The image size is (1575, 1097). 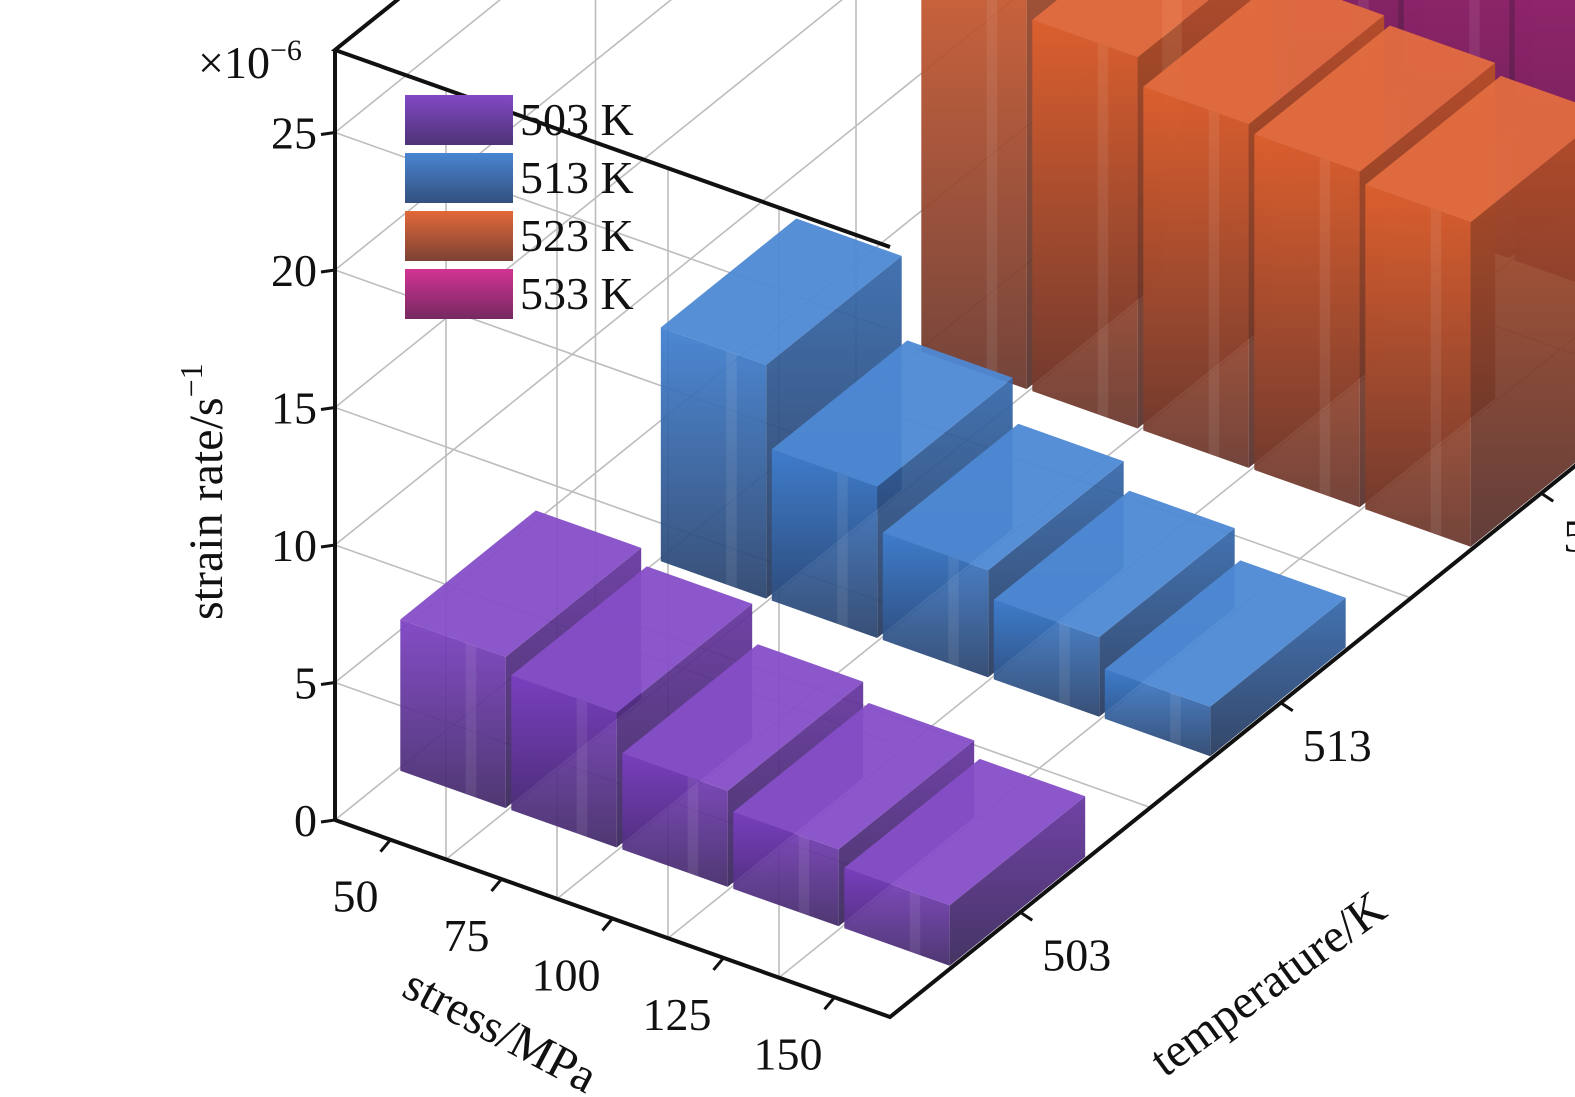 I want to click on top-frame, so click(x=610, y=124).